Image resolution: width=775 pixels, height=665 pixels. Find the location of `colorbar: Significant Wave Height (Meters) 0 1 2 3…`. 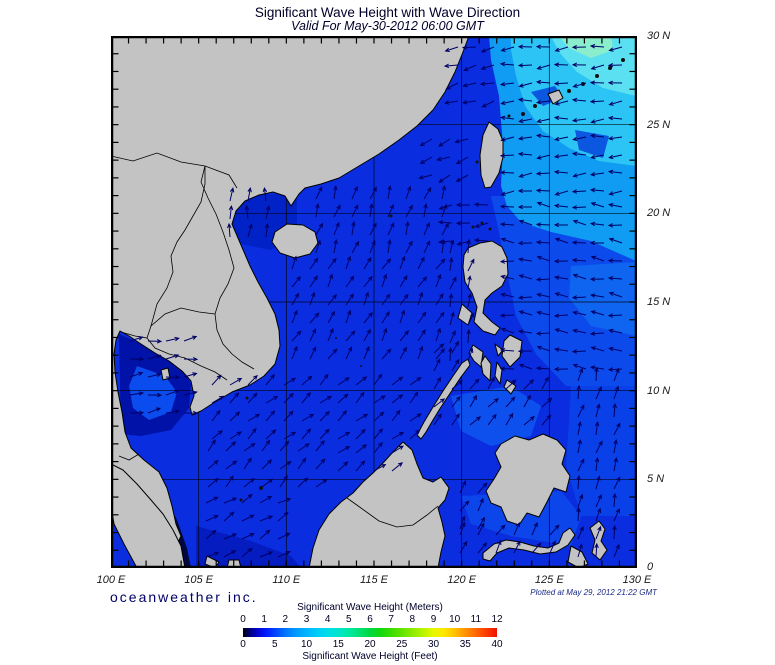

colorbar: Significant Wave Height (Meters) 0 1 2 3… is located at coordinates (371, 633).